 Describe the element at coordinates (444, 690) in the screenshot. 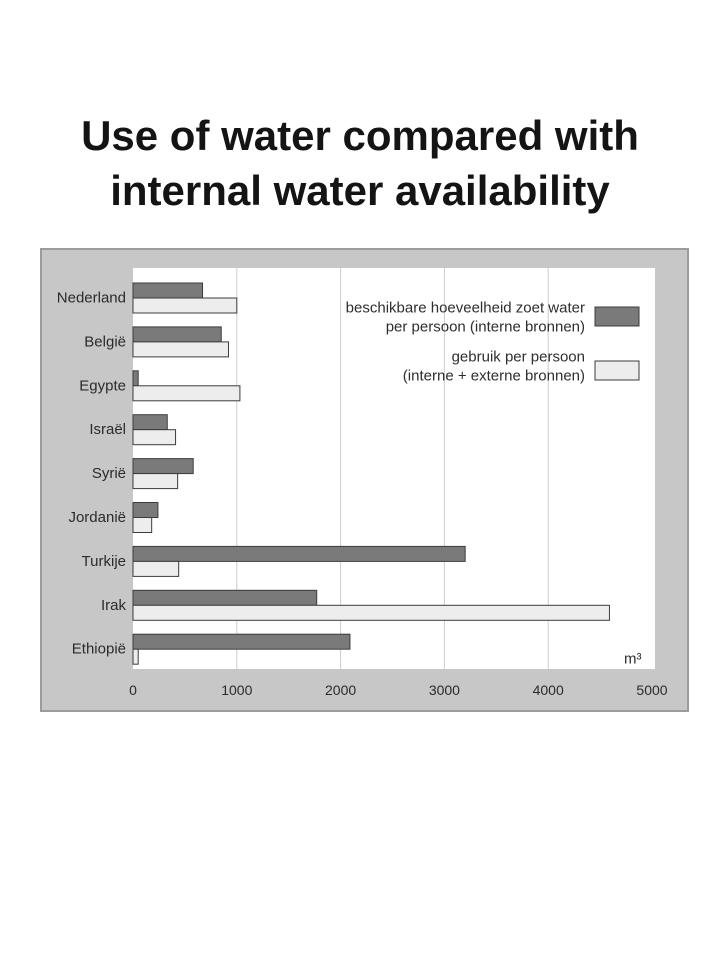

I see `x-tick-label: 3000` at that location.